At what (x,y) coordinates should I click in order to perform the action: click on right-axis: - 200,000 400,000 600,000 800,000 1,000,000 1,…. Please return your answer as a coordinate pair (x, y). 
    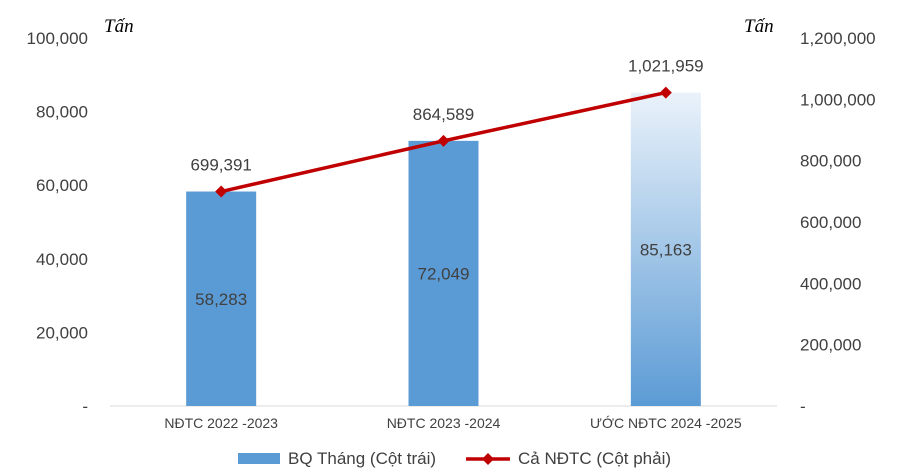
    Looking at the image, I should click on (838, 222).